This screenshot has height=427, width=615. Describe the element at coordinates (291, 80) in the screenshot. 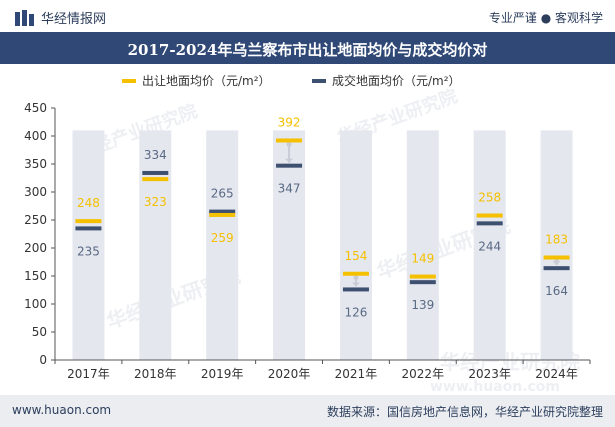

I see `legend: 出让地面均价（元/m²） 成交地面均价（元/m²）` at that location.